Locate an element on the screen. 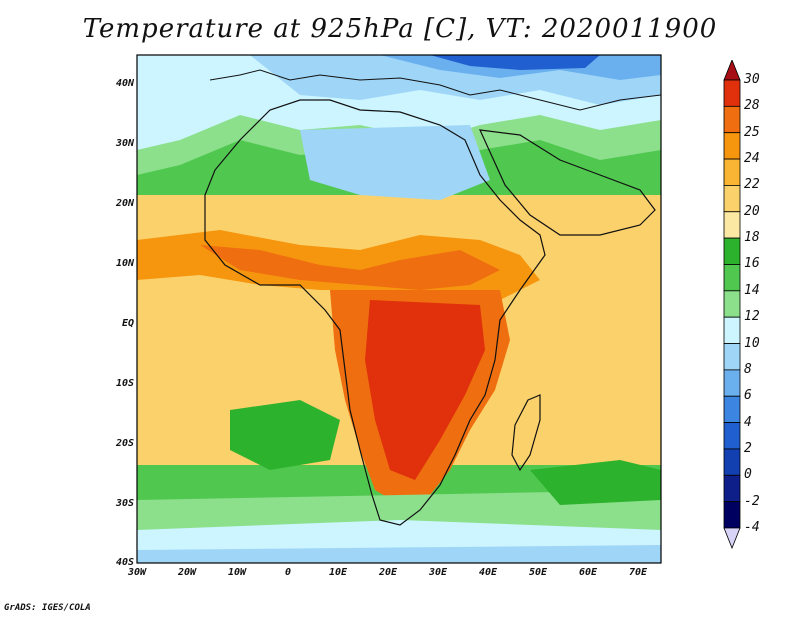  field-north-deepblue is located at coordinates (515, 62).